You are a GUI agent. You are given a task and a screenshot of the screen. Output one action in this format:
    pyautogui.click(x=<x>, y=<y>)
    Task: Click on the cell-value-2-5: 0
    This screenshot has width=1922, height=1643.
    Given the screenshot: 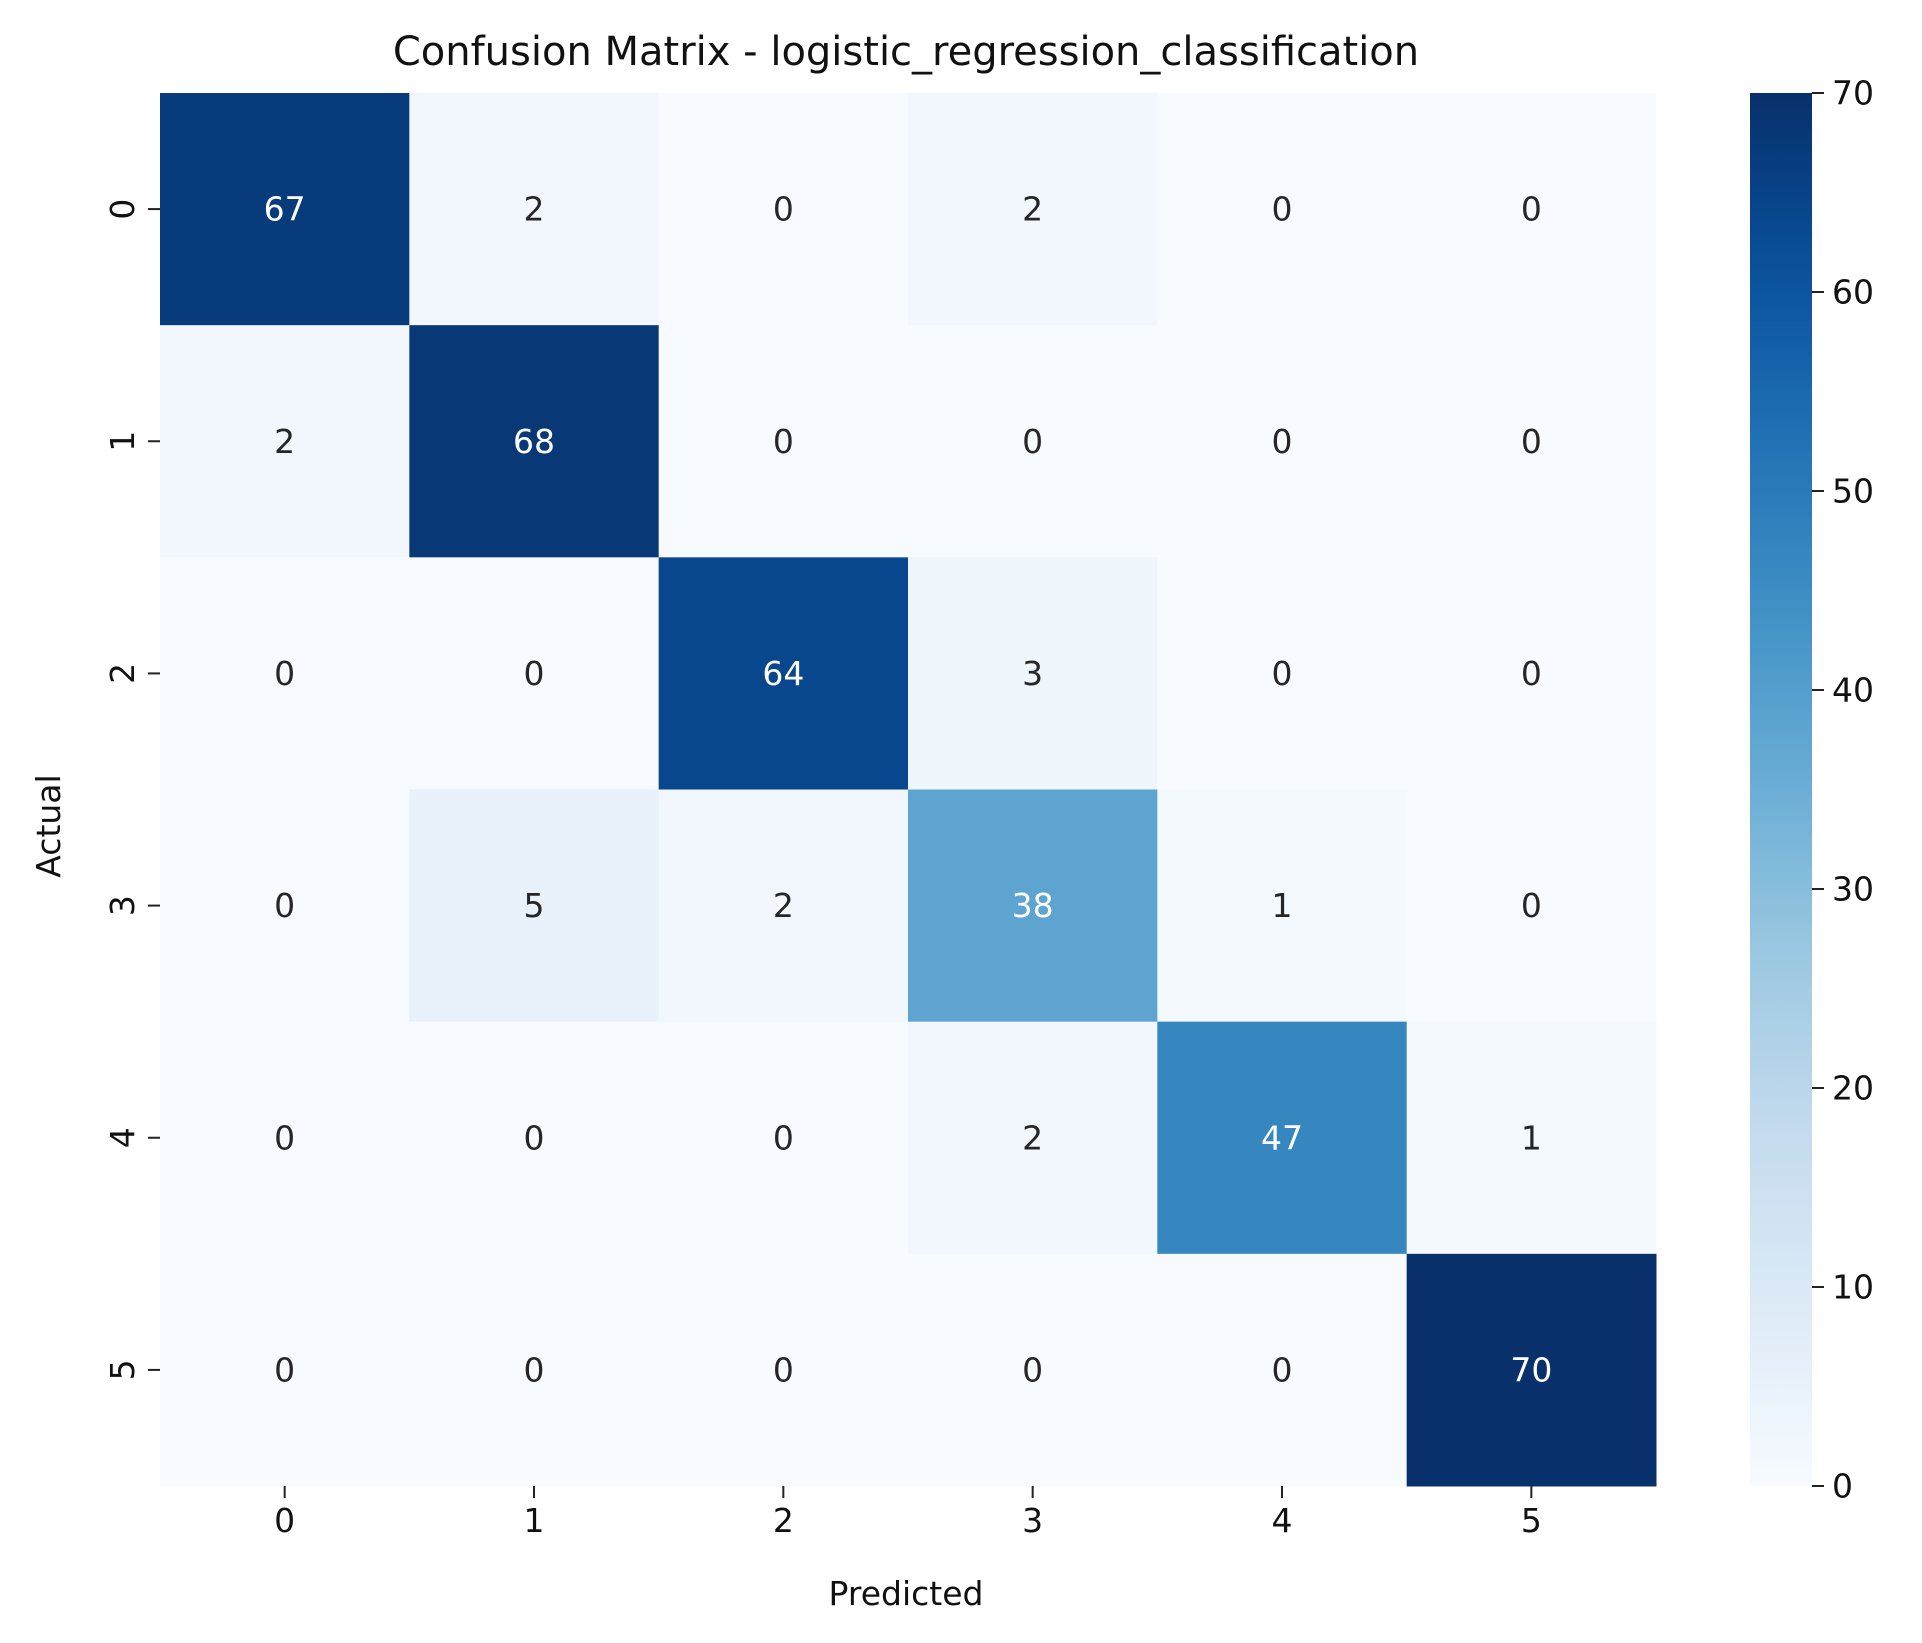 What is the action you would take?
    pyautogui.click(x=1531, y=673)
    